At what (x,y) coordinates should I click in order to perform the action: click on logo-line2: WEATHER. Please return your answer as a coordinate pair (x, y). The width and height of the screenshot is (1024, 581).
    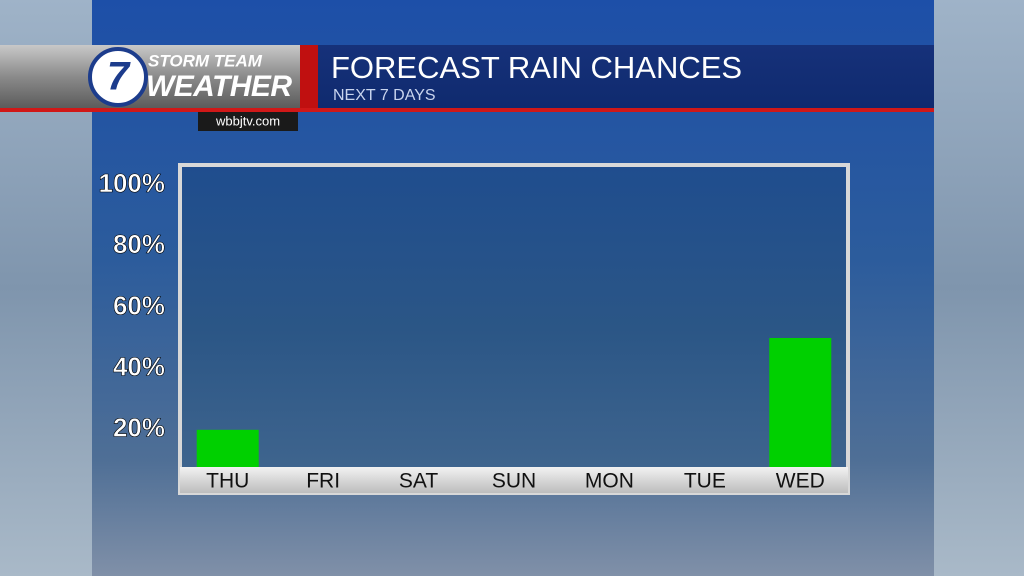
    Looking at the image, I should click on (219, 86).